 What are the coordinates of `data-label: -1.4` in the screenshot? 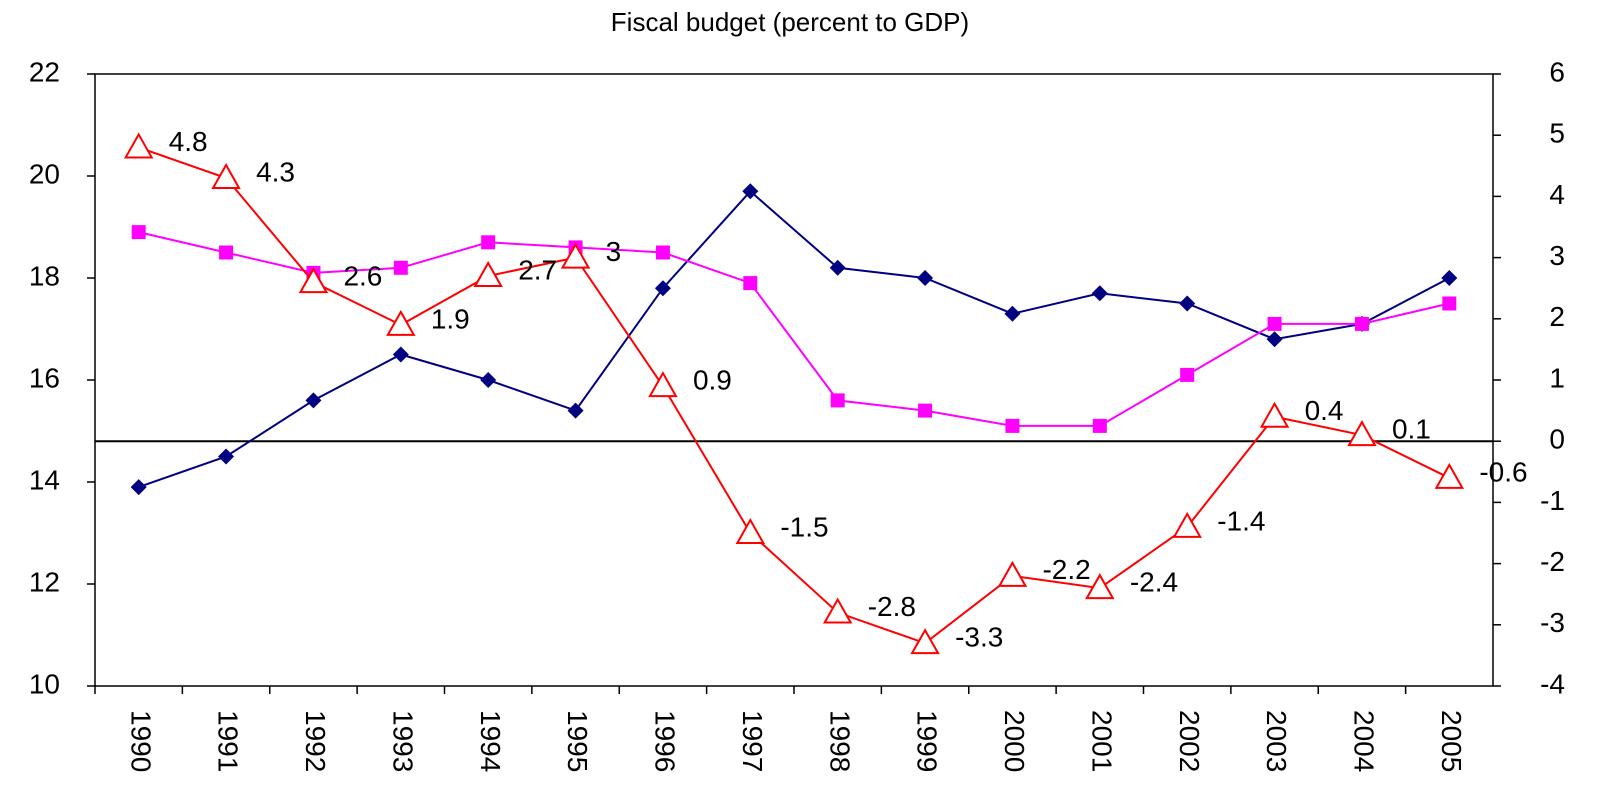 It's located at (1241, 520).